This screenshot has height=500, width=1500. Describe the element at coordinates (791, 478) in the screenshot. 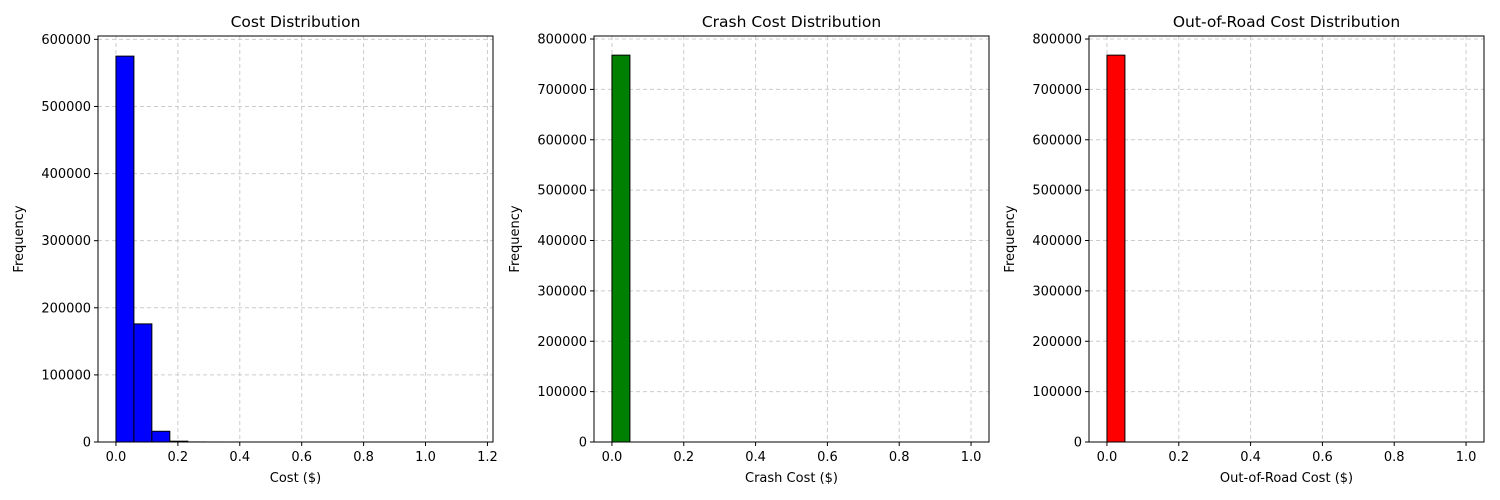

I see `x-axis-label: Crash Cost ($)` at that location.